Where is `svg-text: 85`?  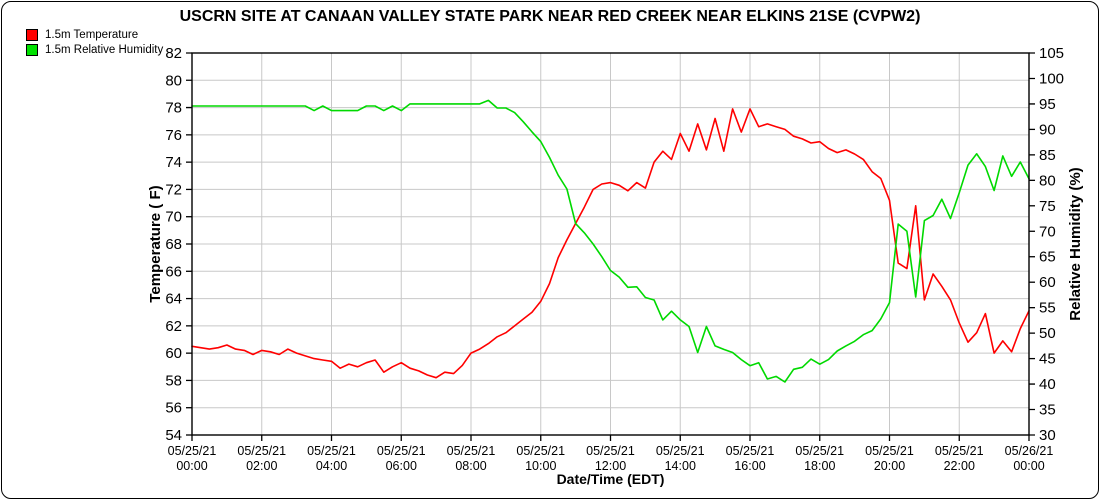
svg-text: 85 is located at coordinates (1047, 155).